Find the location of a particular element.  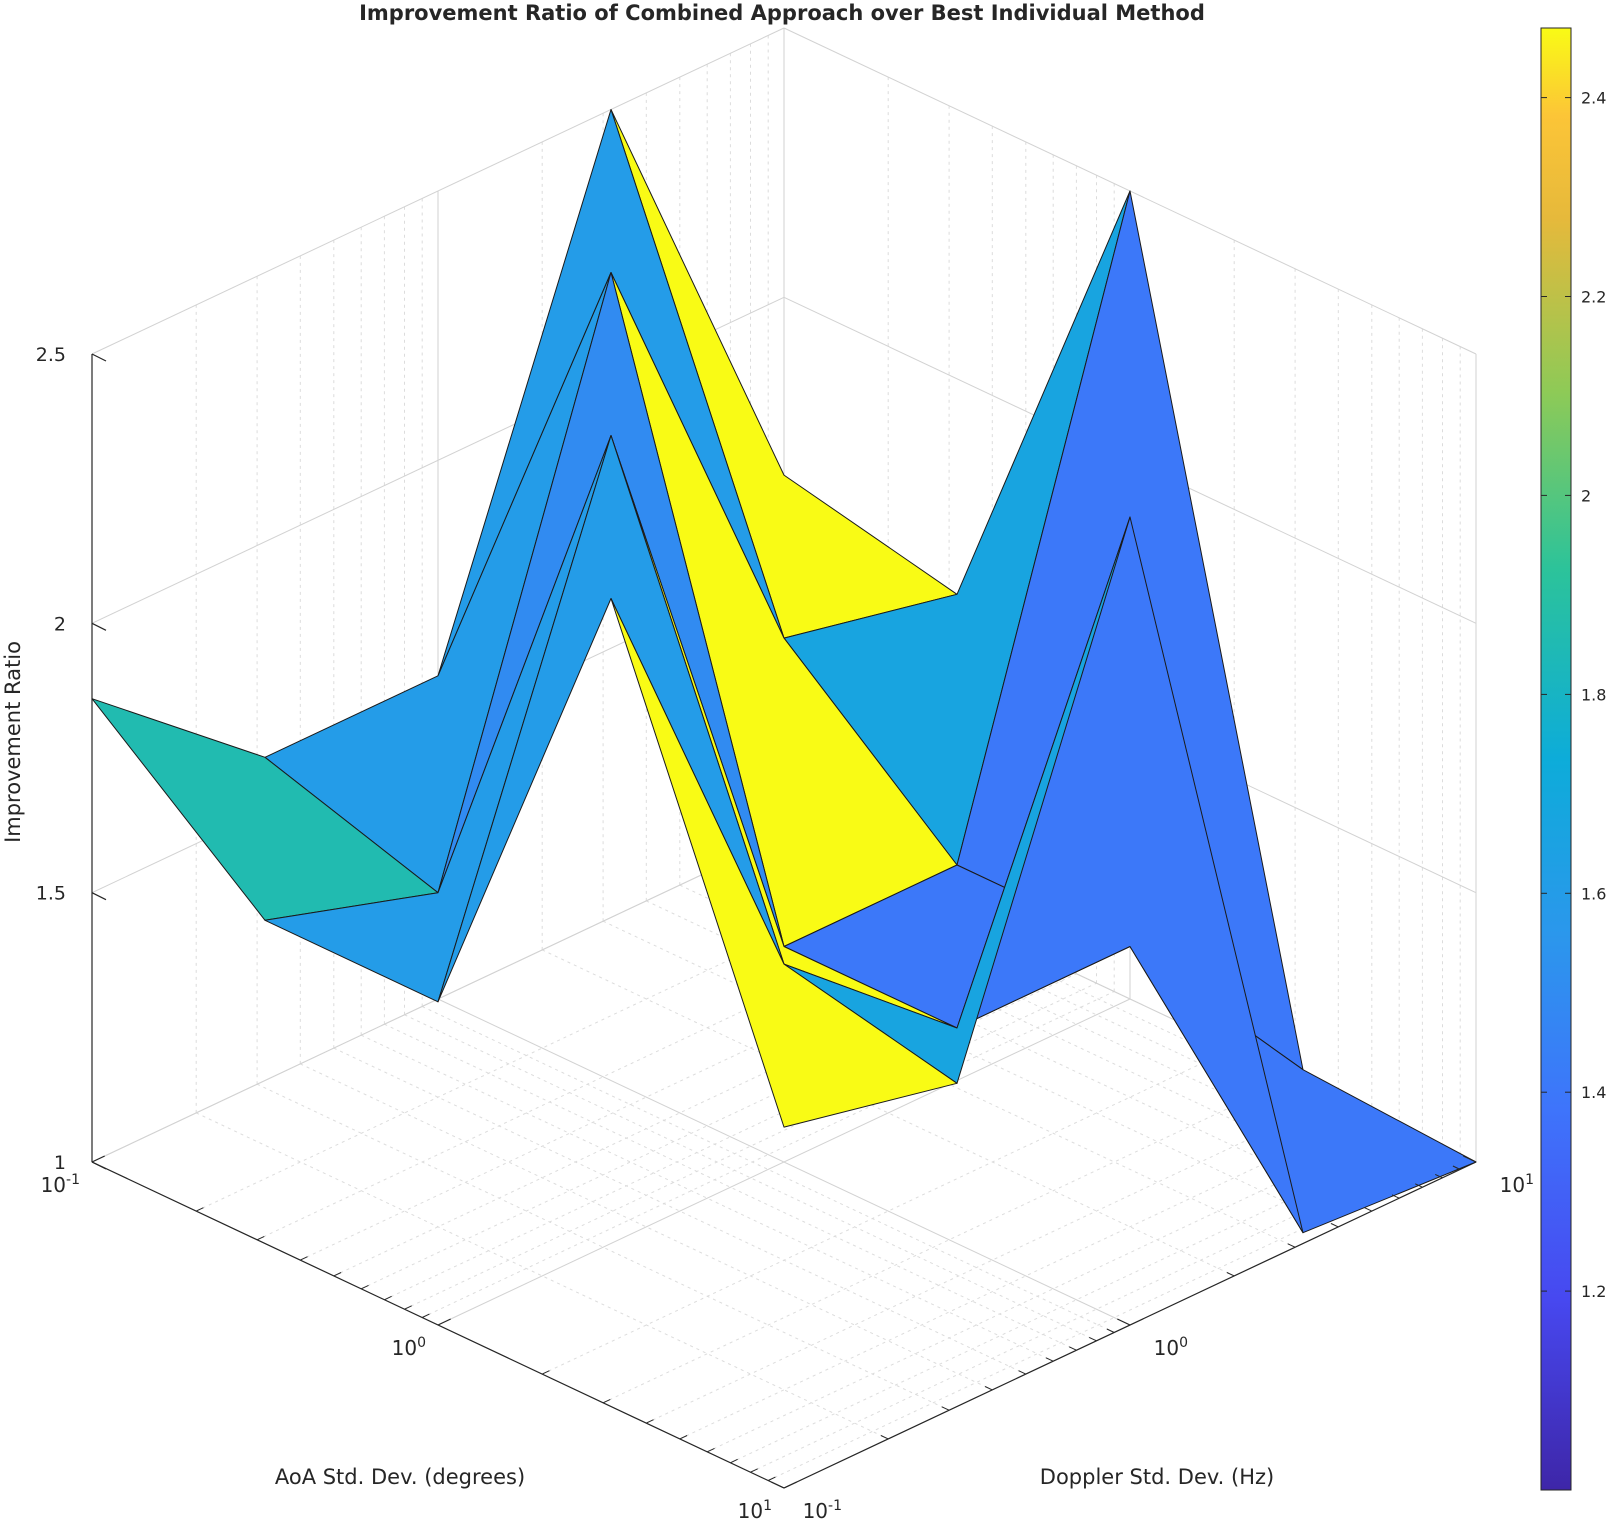

x-tick-label: 10⁻¹ is located at coordinates (60, 1184).